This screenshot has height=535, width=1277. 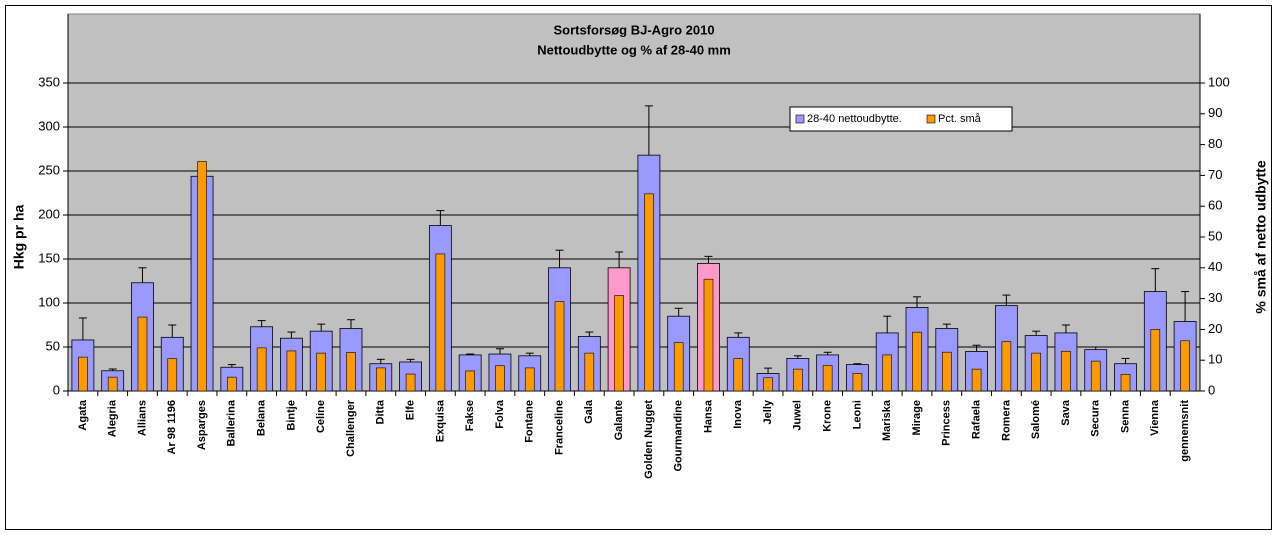 I want to click on x-tick-label: Vienna, so click(x=1155, y=417).